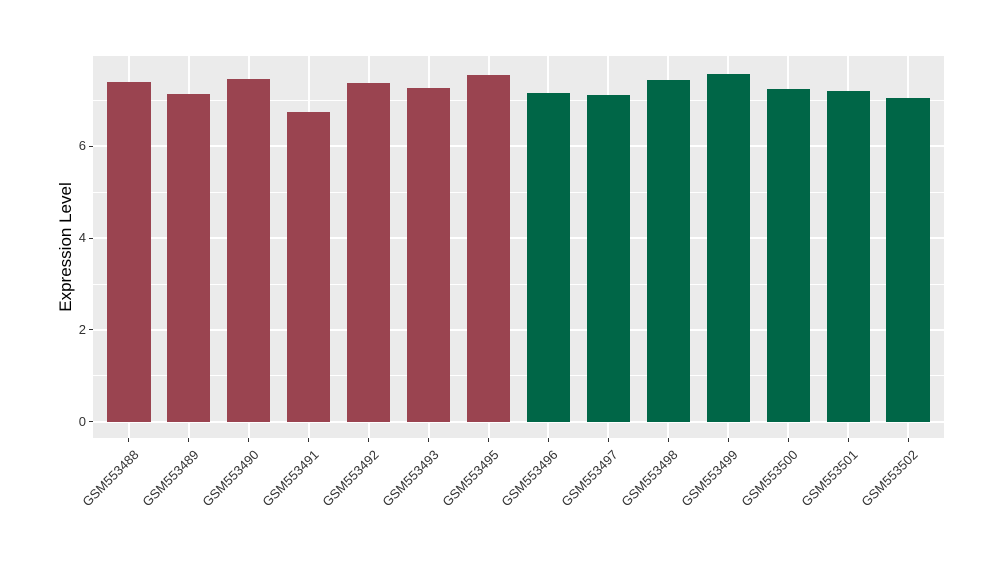 Image resolution: width=1000 pixels, height=580 pixels. I want to click on y-tick-label: 6, so click(82, 146).